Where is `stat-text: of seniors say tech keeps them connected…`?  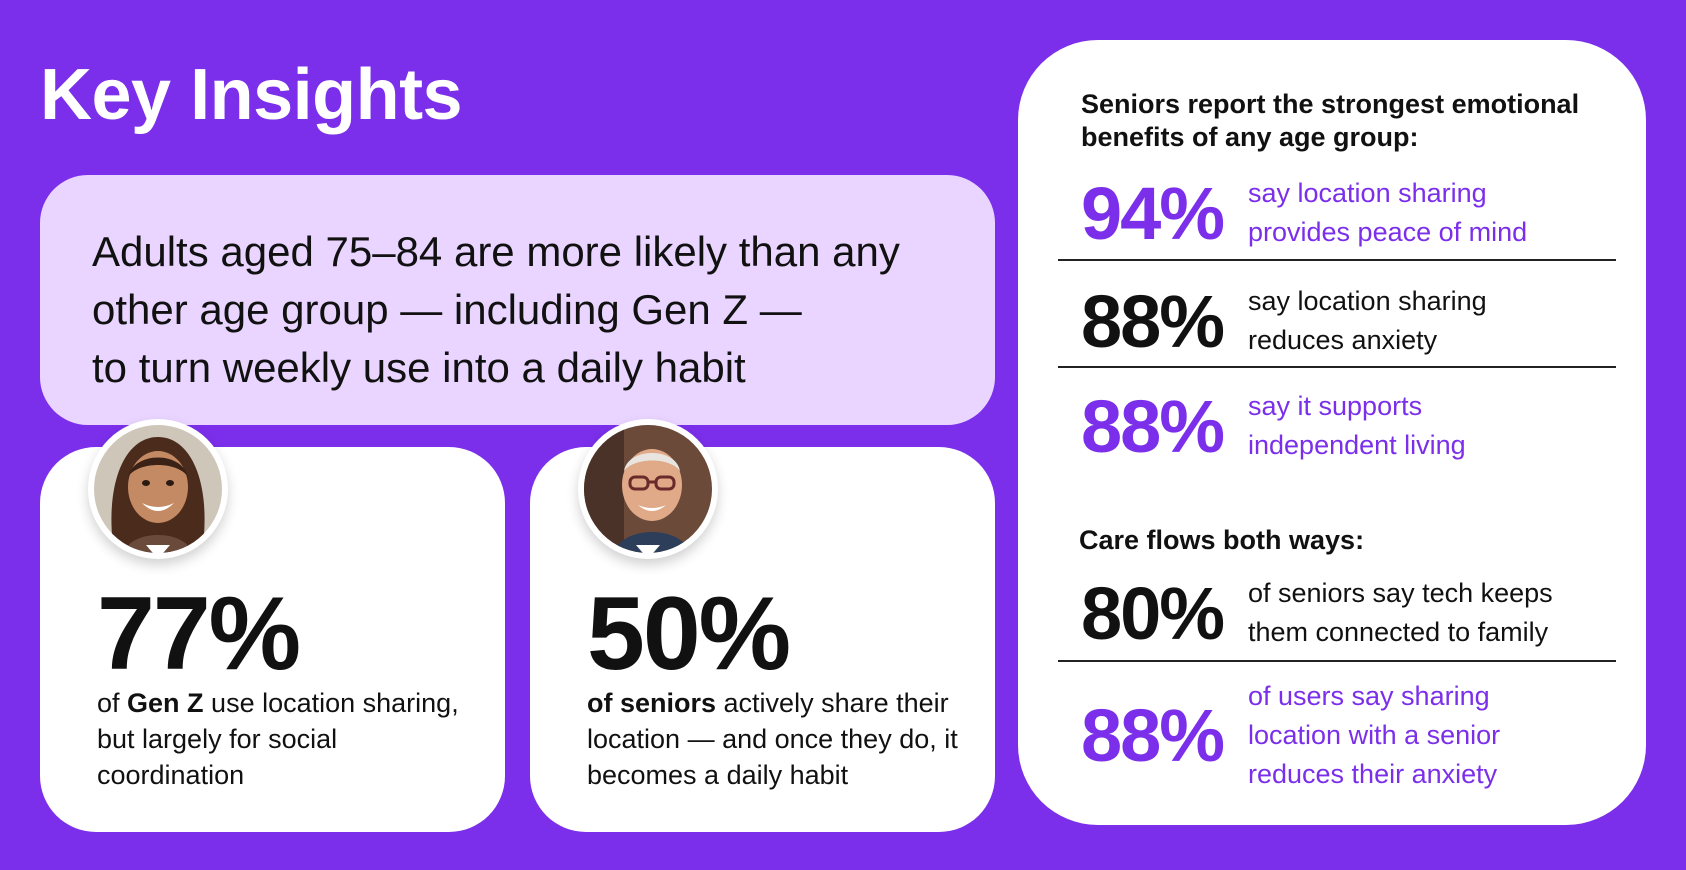 stat-text: of seniors say tech keeps them connected… is located at coordinates (1400, 612).